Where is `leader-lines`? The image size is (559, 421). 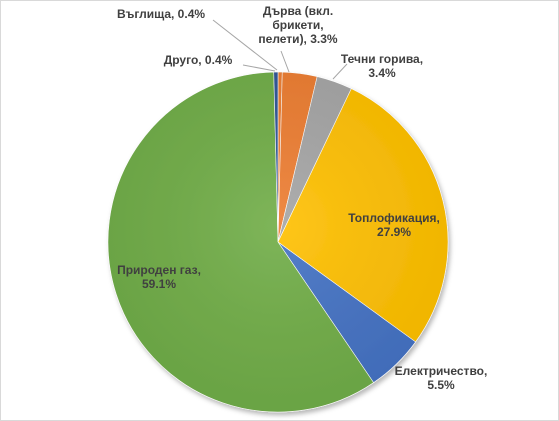 leader-lines is located at coordinates (280, 49).